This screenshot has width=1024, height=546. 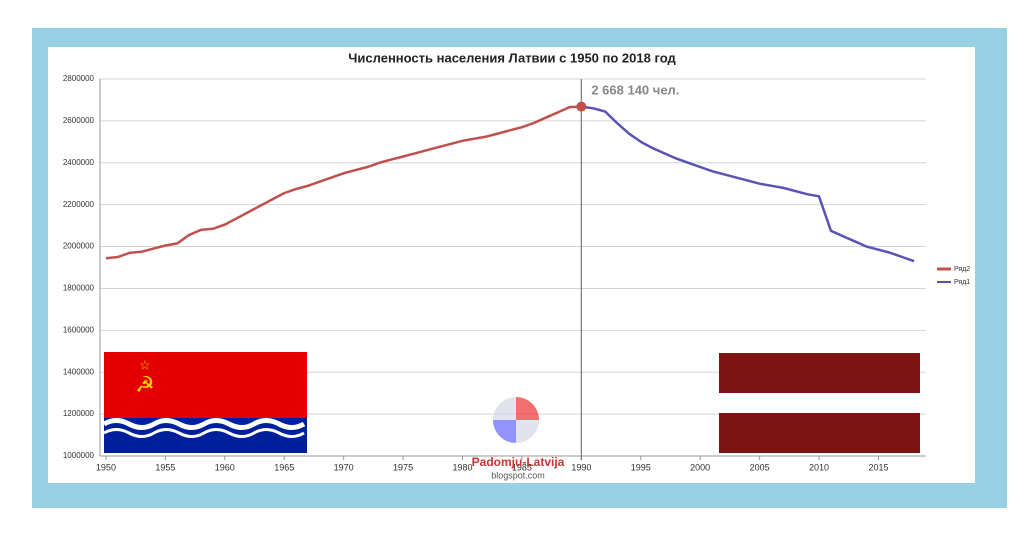 I want to click on ussr-flag: ☆ ☭, so click(x=204, y=402).